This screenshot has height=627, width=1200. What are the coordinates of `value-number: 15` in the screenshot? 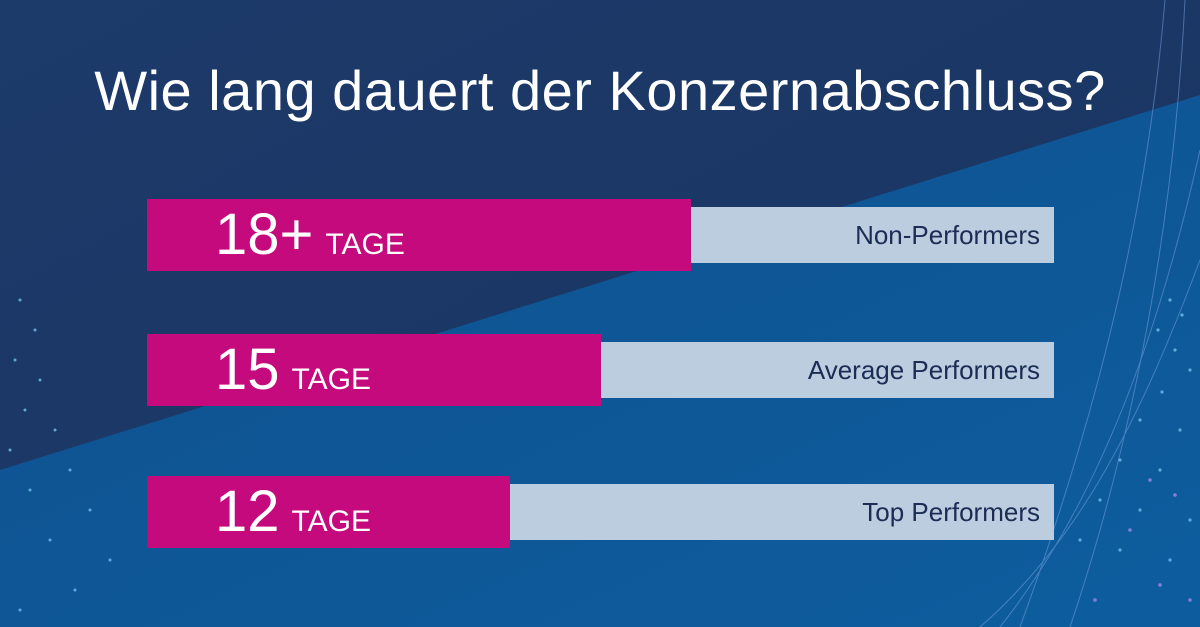 It's located at (247, 369).